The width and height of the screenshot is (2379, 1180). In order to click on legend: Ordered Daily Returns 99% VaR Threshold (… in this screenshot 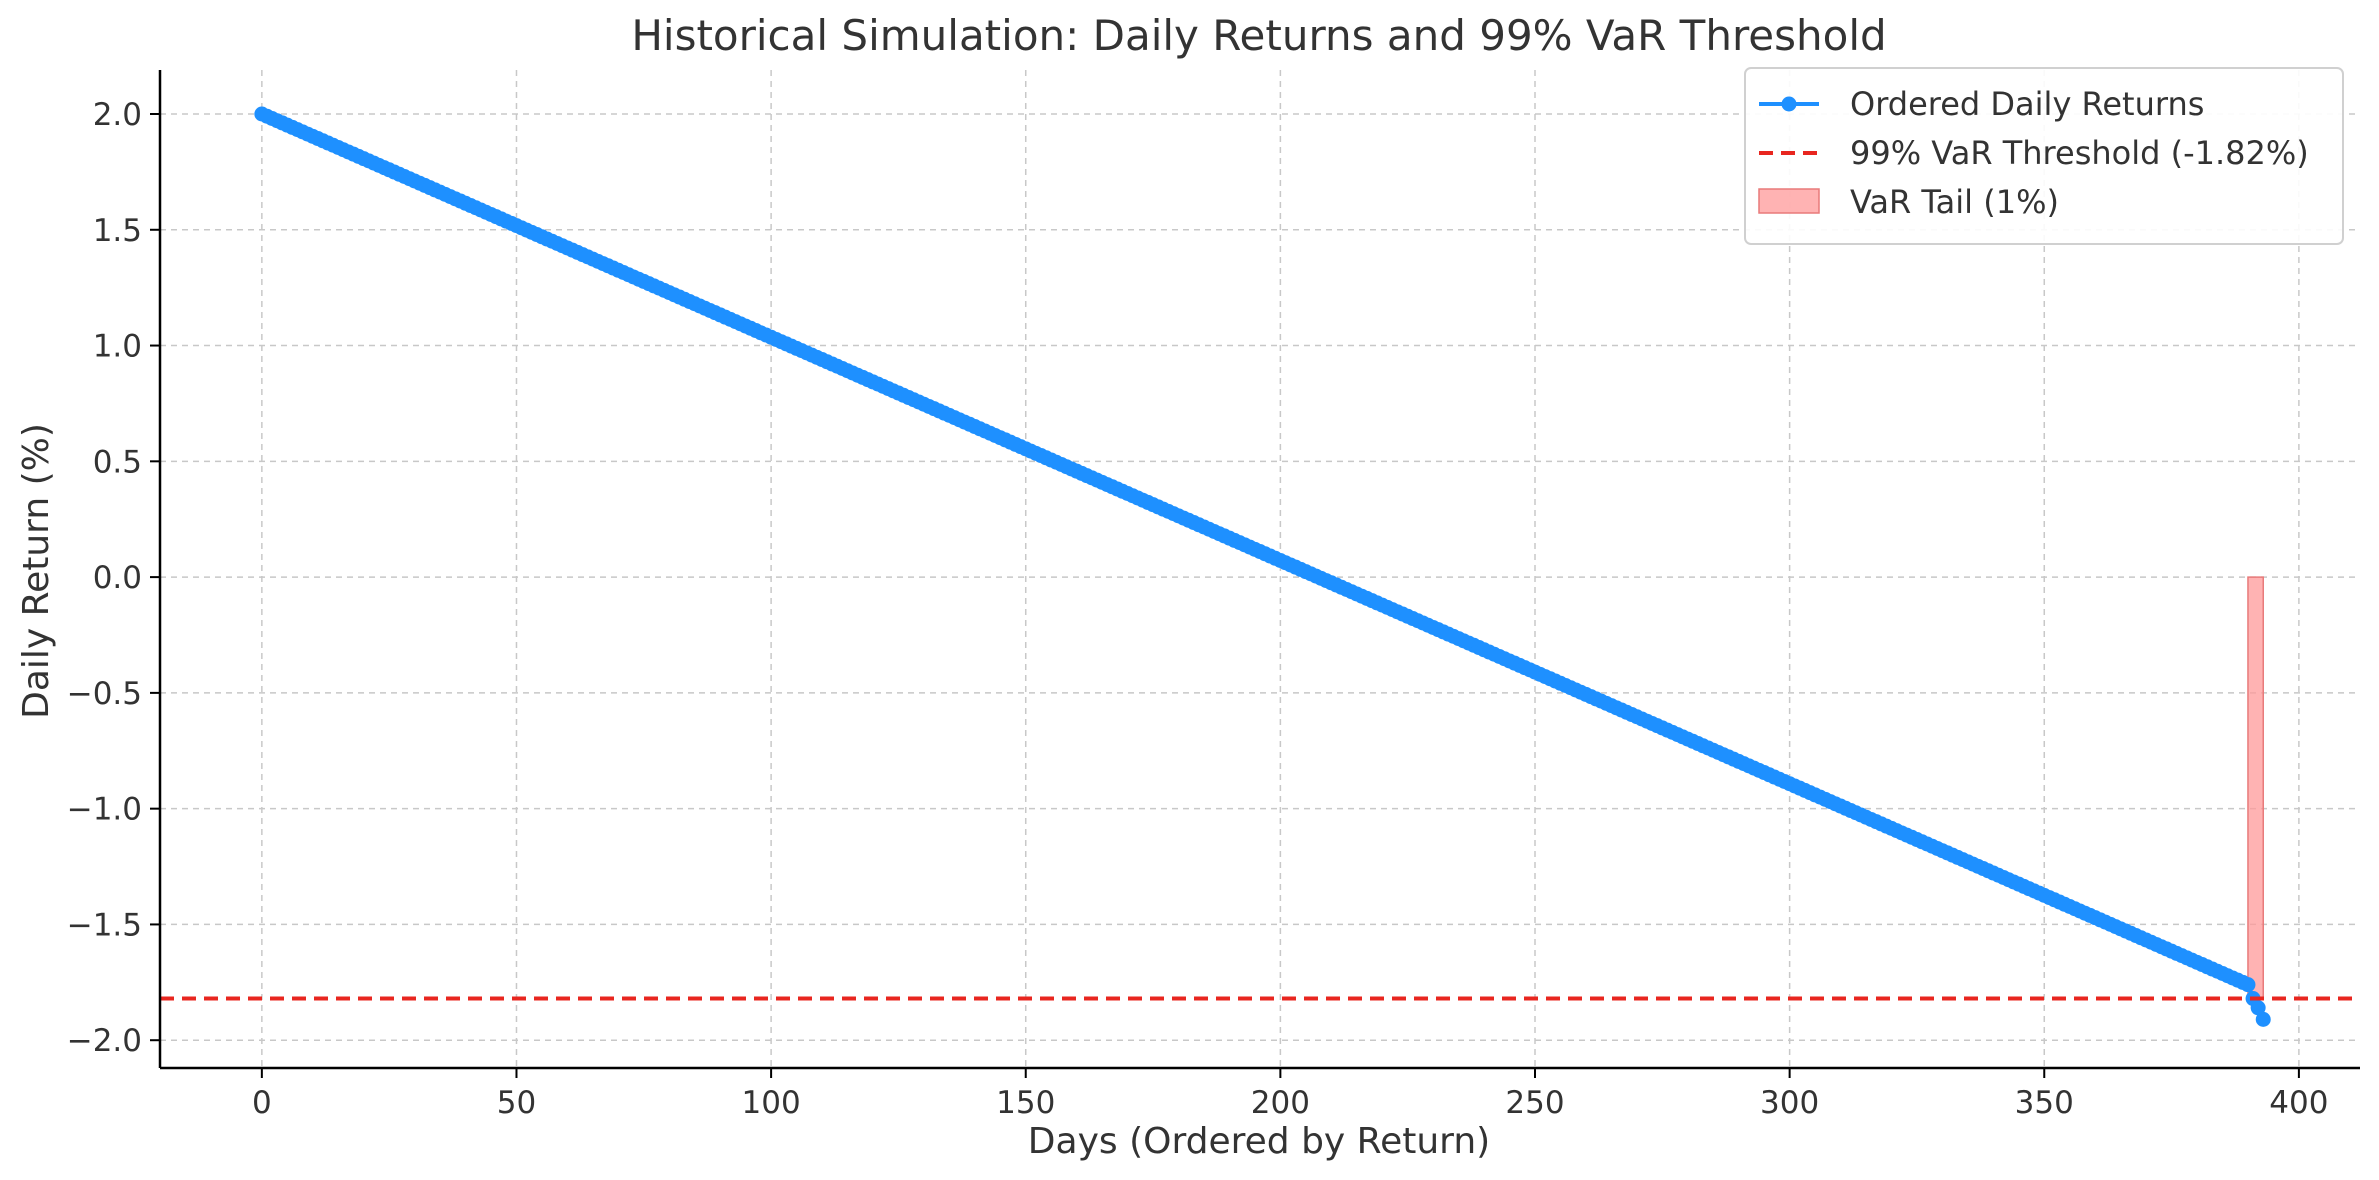, I will do `click(2044, 156)`.